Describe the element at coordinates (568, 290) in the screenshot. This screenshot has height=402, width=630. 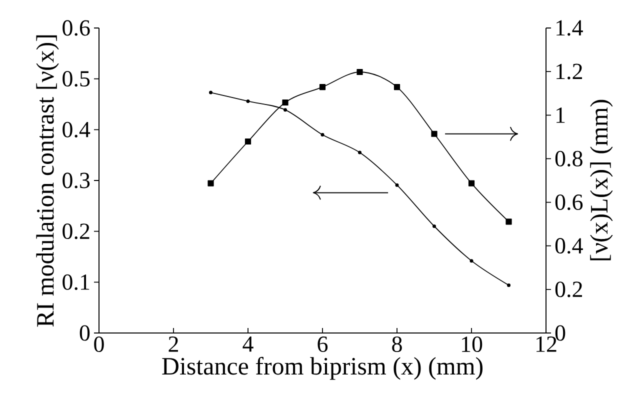
I see `y2-tick-label: 0.2` at that location.